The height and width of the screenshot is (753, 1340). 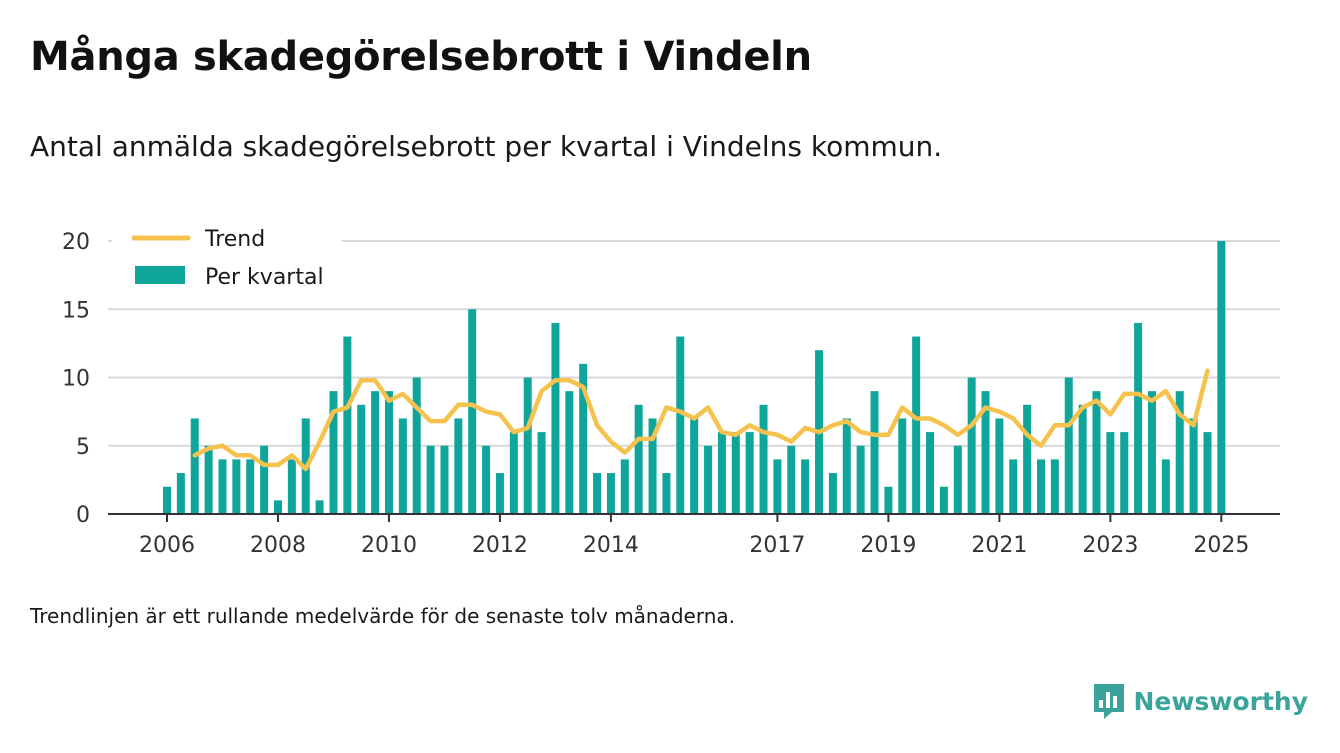 What do you see at coordinates (160, 275) in the screenshot?
I see `legend-bar-swatch` at bounding box center [160, 275].